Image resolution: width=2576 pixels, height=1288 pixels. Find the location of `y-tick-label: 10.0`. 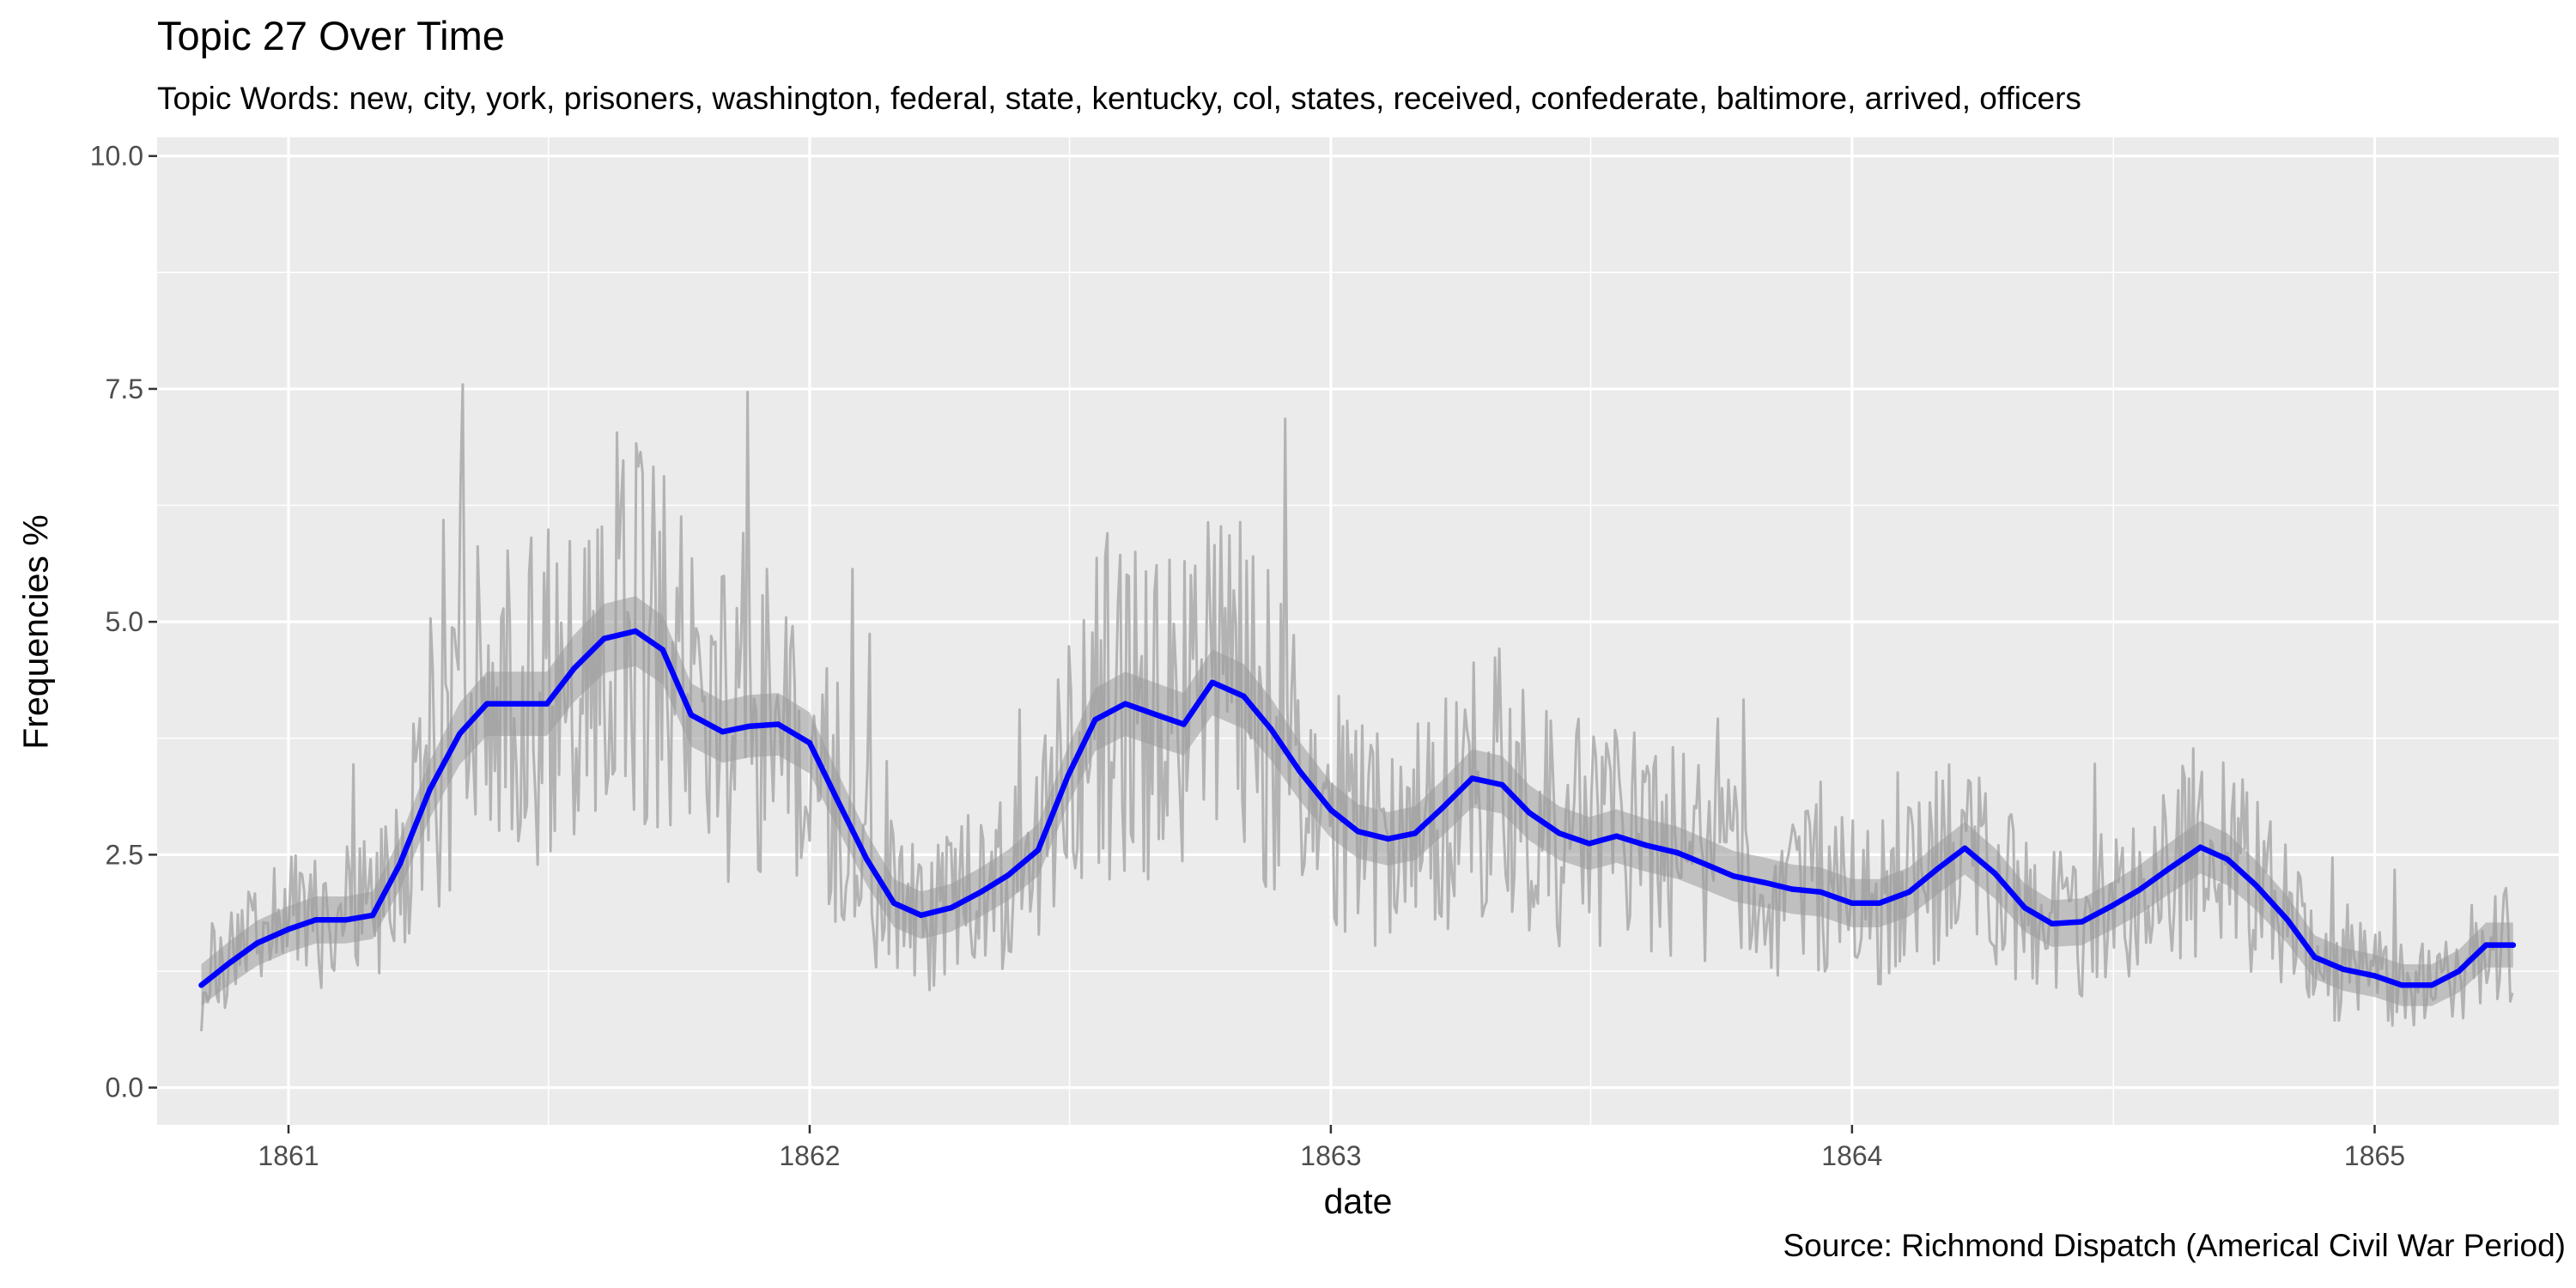

y-tick-label: 10.0 is located at coordinates (117, 156).